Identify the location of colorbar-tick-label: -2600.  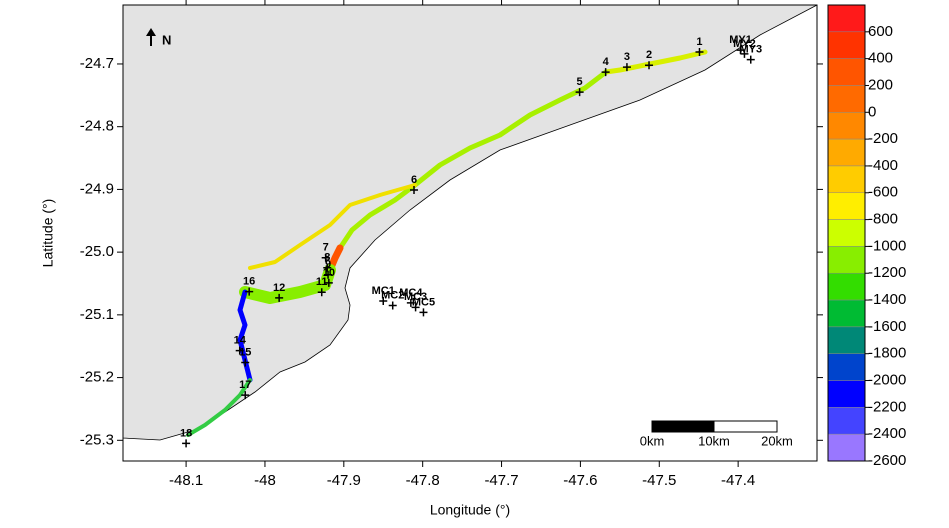
(887, 460).